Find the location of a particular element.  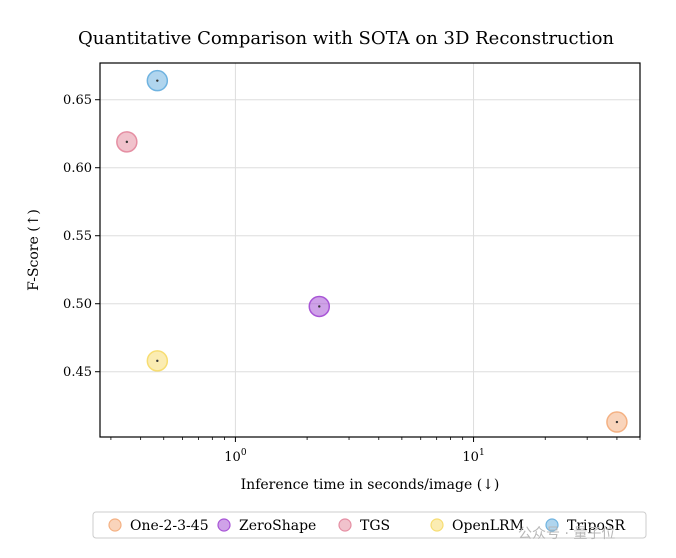

y-axis-ticks: 0.45 0.50 0.55 0.60 0.65 is located at coordinates (81, 236).